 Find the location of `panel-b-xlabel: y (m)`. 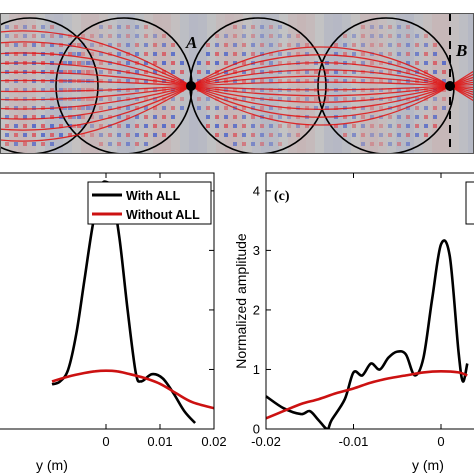

panel-b-xlabel: y (m) is located at coordinates (52, 465).